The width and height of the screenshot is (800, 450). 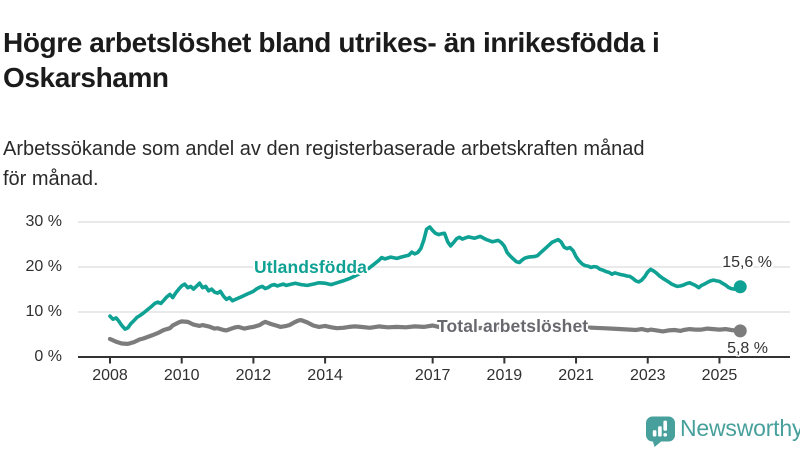 What do you see at coordinates (86, 77) in the screenshot?
I see `chart-title-line-2: Oskarshamn` at bounding box center [86, 77].